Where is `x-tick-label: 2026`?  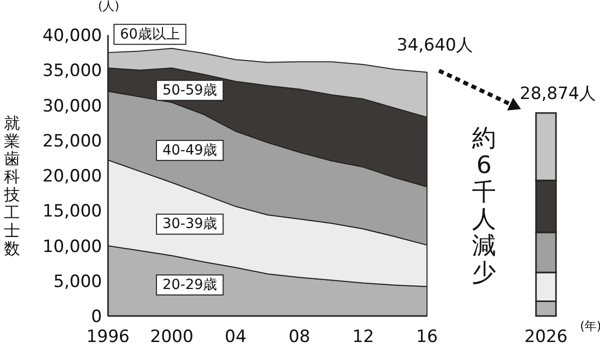 x-tick-label: 2026 is located at coordinates (546, 337).